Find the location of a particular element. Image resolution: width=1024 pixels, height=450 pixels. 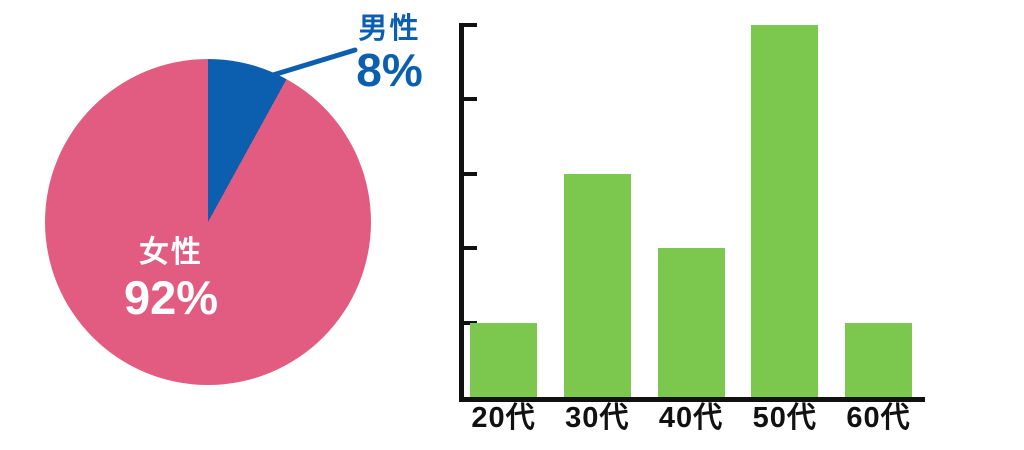

x-axis is located at coordinates (692, 399).